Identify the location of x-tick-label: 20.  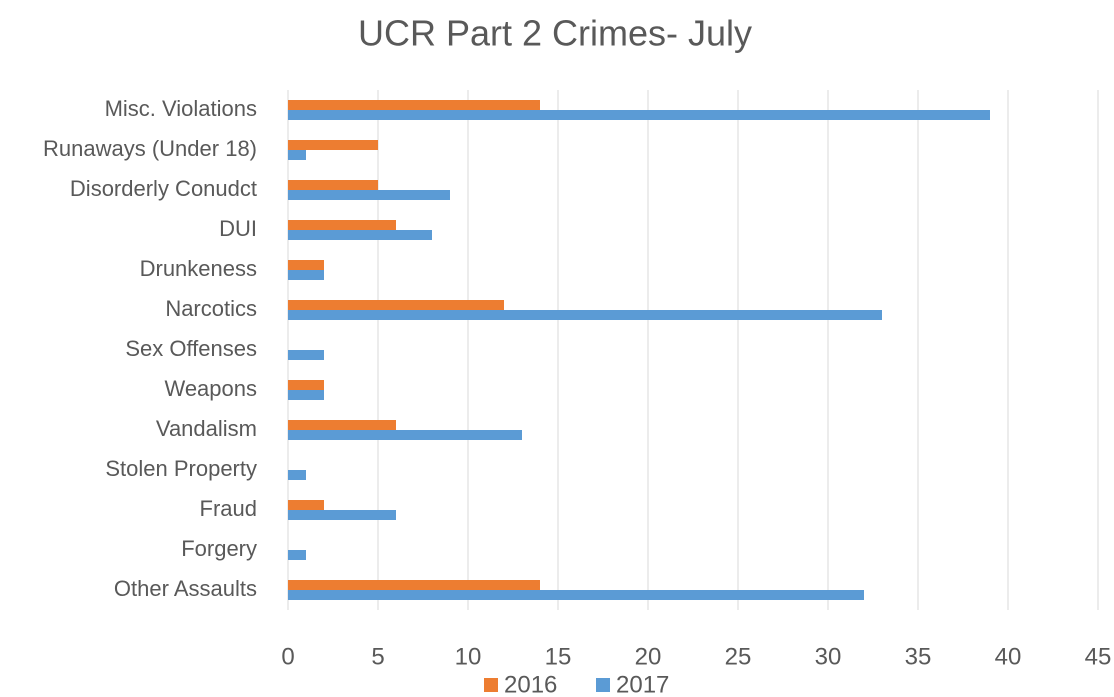
(648, 656).